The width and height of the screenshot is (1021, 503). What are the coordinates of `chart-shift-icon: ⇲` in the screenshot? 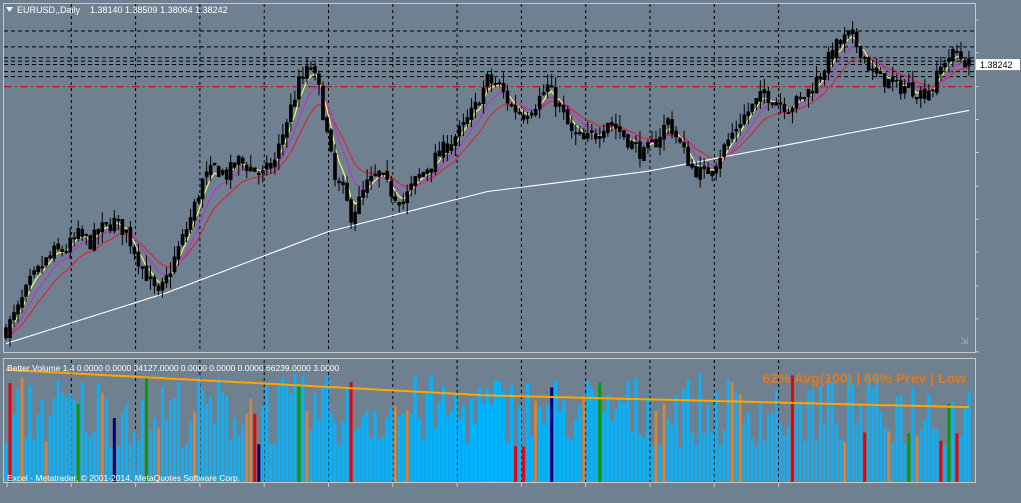 It's located at (964, 341).